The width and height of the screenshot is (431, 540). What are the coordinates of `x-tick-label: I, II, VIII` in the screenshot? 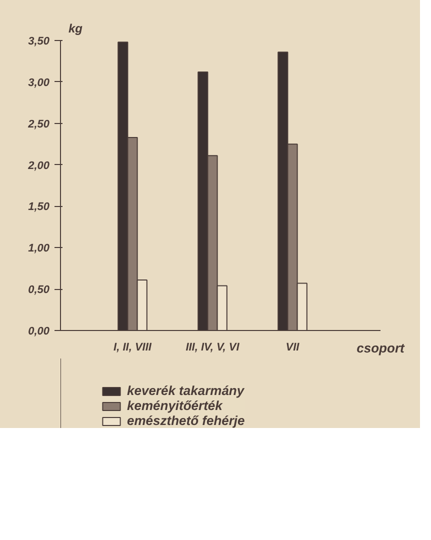 It's located at (133, 348).